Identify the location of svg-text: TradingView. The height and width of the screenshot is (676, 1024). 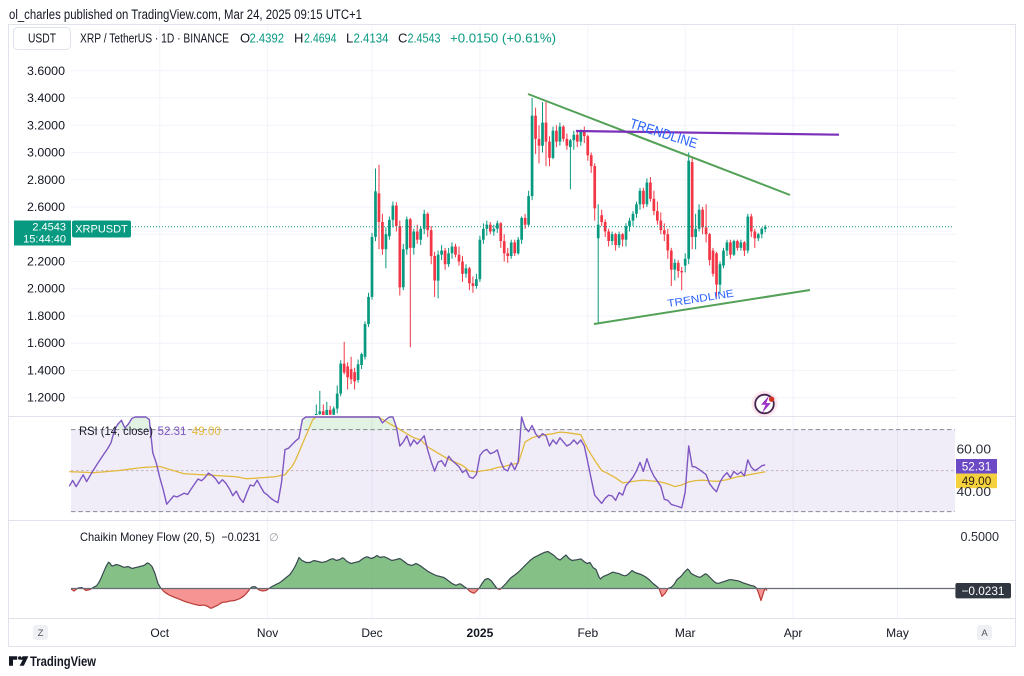
(63, 661).